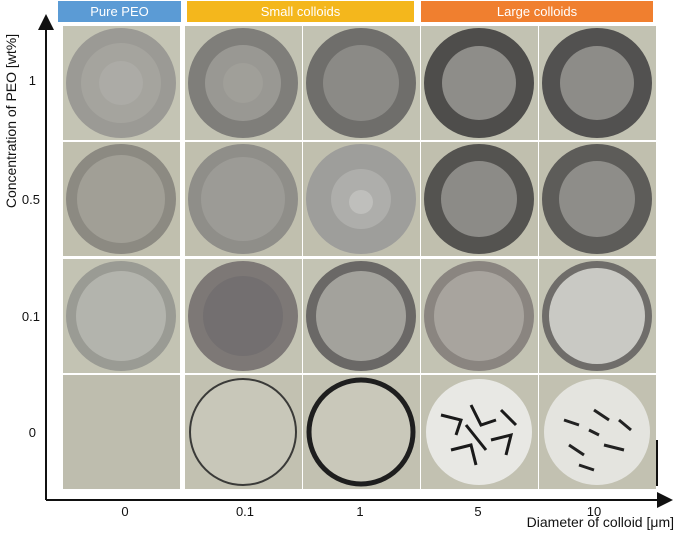 This screenshot has height=539, width=675. I want to click on x-tick-10: 10, so click(594, 511).